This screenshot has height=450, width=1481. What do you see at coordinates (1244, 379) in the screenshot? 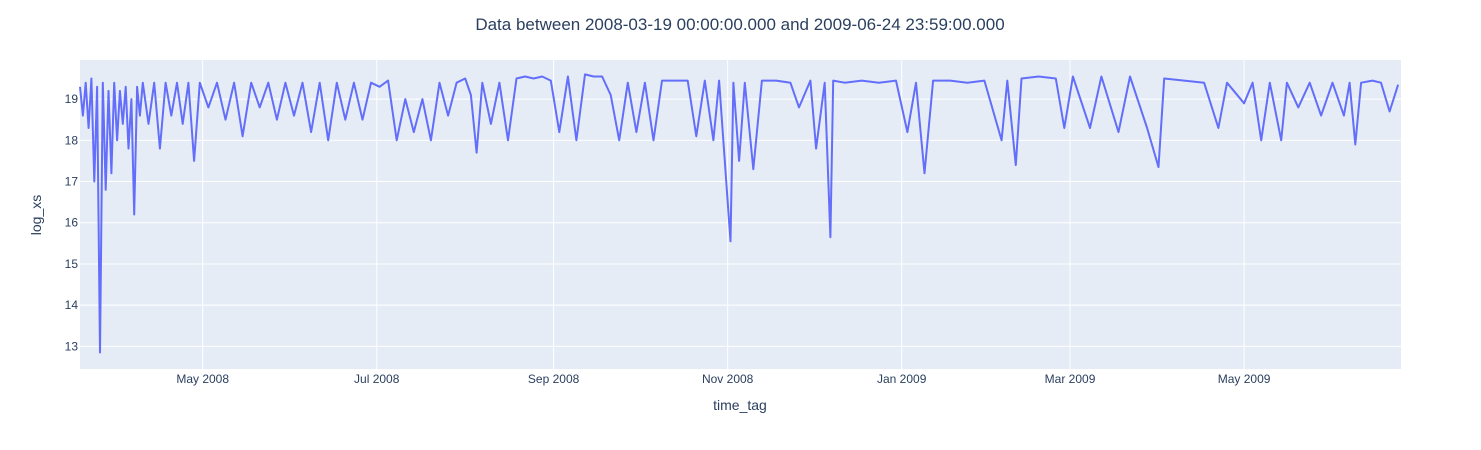
I see `x-tick-label: May 2009` at bounding box center [1244, 379].